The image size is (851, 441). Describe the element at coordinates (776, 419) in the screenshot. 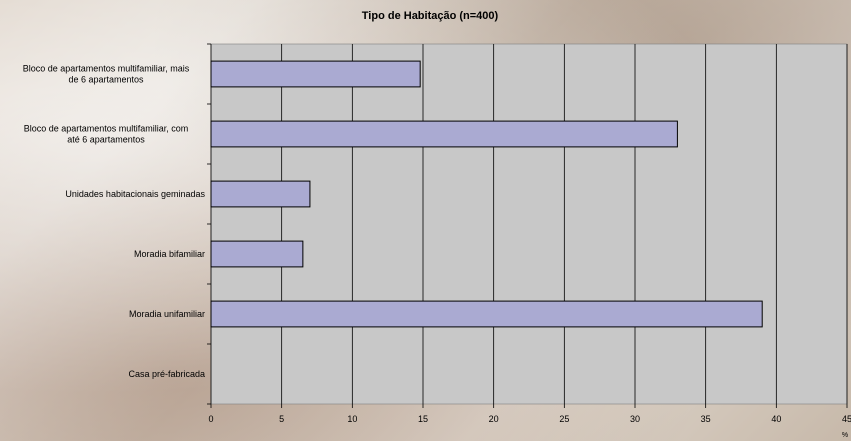

I see `x-tick-label-40: 40` at that location.